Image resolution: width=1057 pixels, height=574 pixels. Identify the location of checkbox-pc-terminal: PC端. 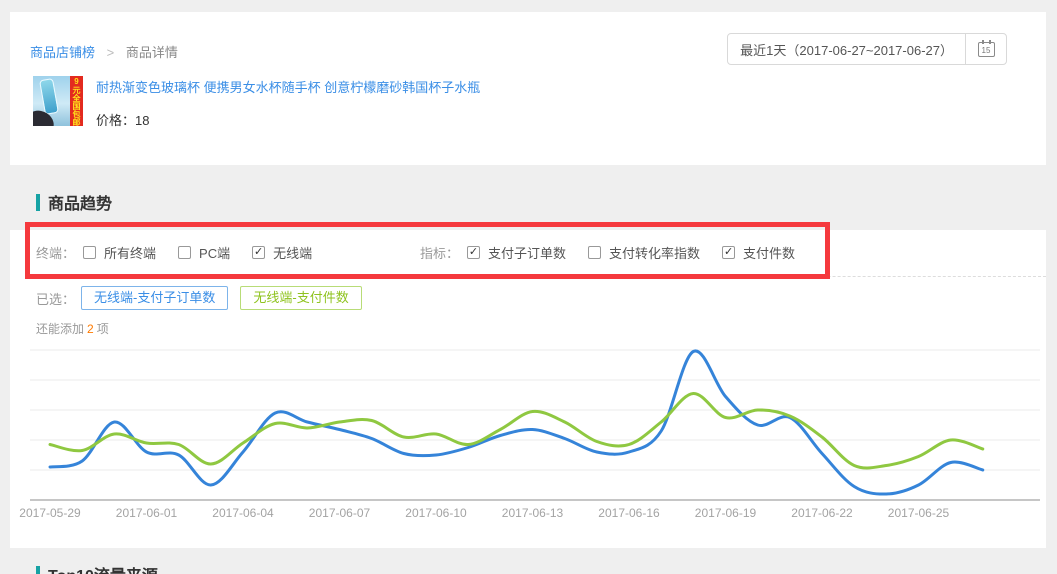
(204, 252).